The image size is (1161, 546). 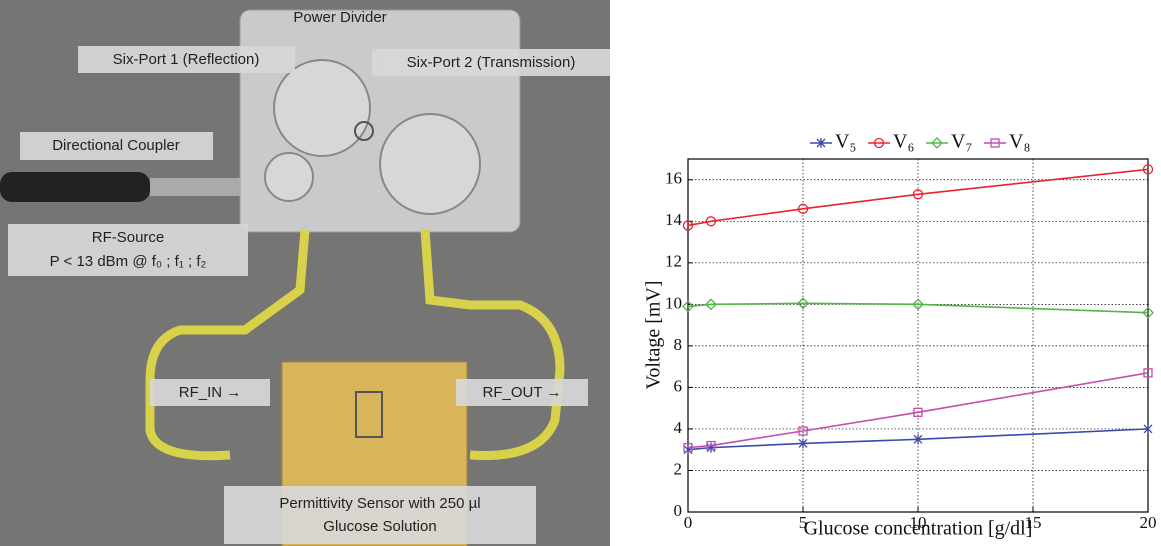 I want to click on y-axis-label: Voltage [mV], so click(x=654, y=334).